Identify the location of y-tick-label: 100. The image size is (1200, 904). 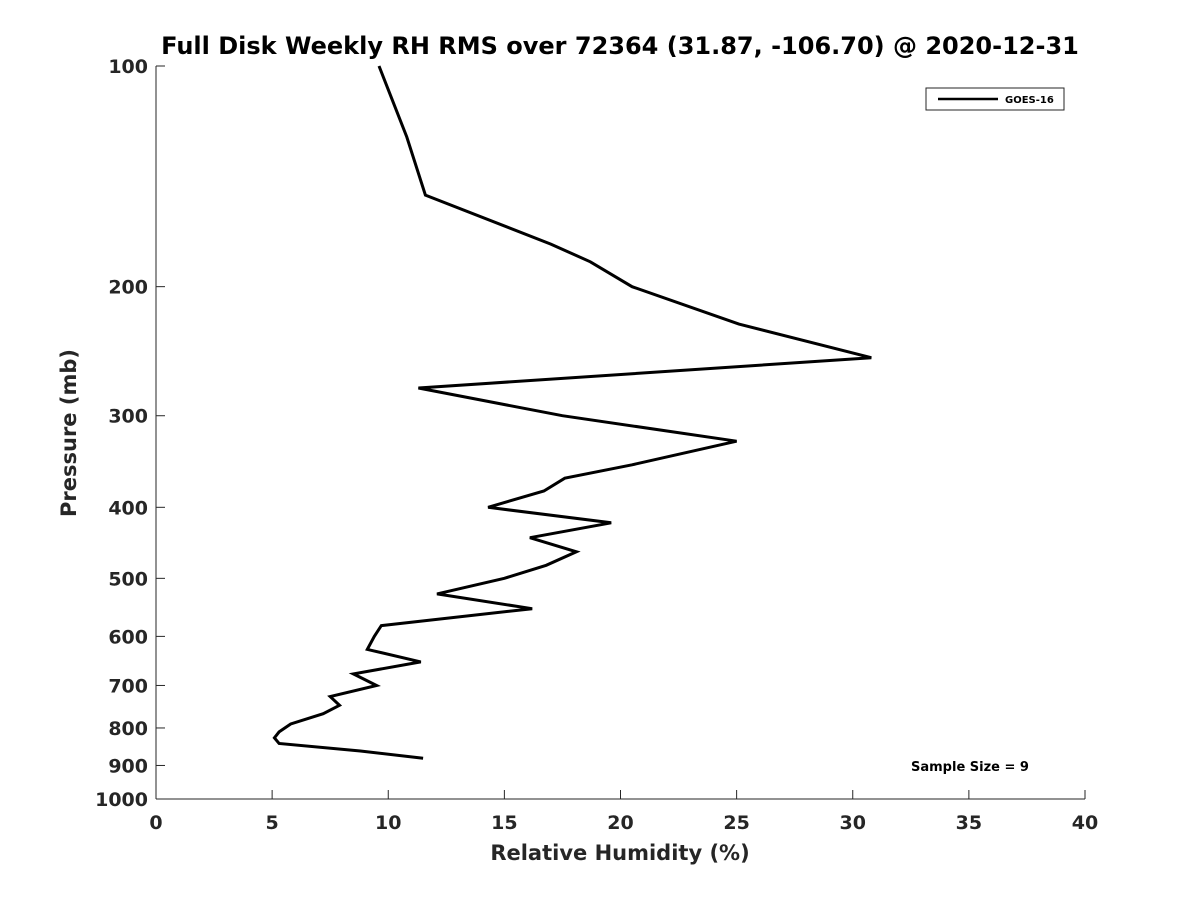
(128, 67).